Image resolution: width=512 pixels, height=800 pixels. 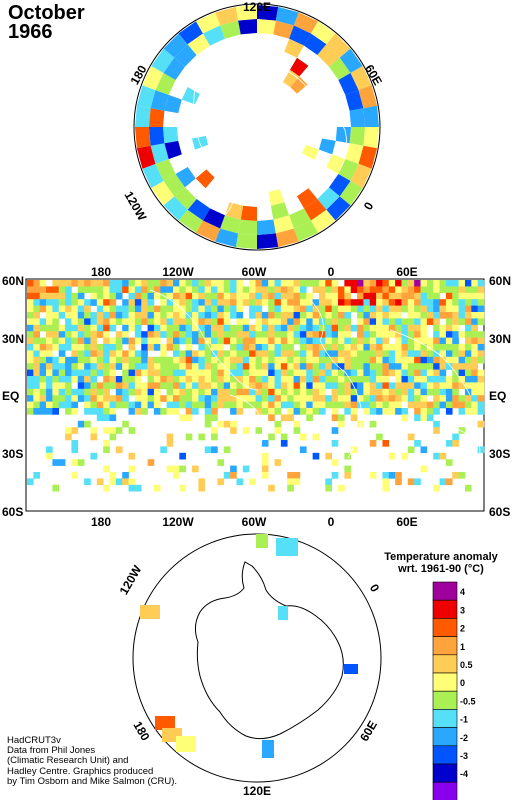 What do you see at coordinates (13, 396) in the screenshot?
I see `world-map-left-lat-labels: 60N 30N EQ 30S 60S` at bounding box center [13, 396].